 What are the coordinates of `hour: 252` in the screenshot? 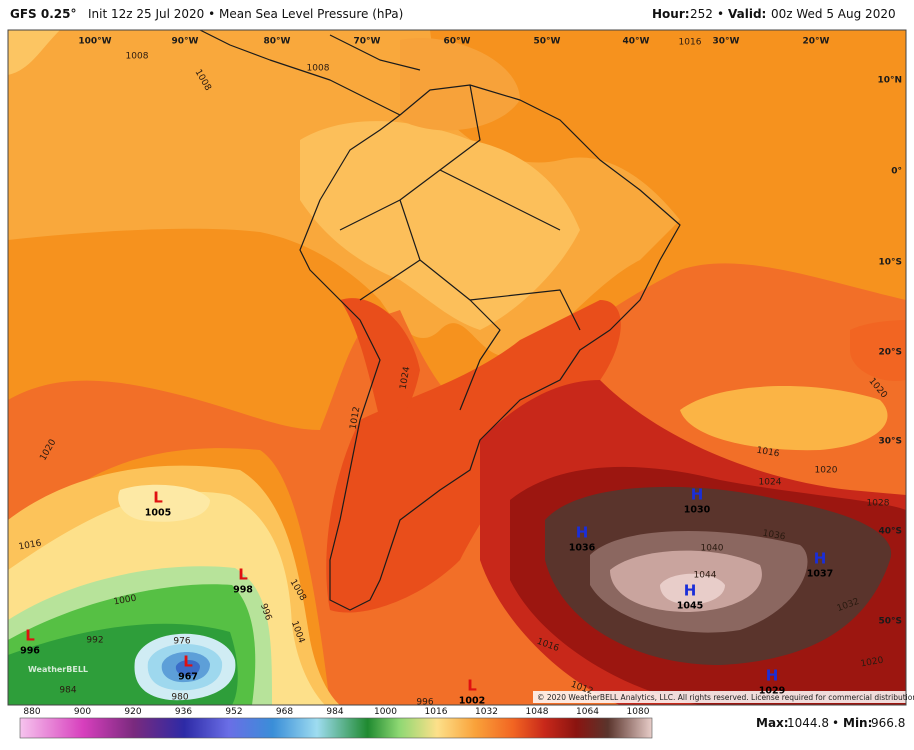 It's located at (701, 14).